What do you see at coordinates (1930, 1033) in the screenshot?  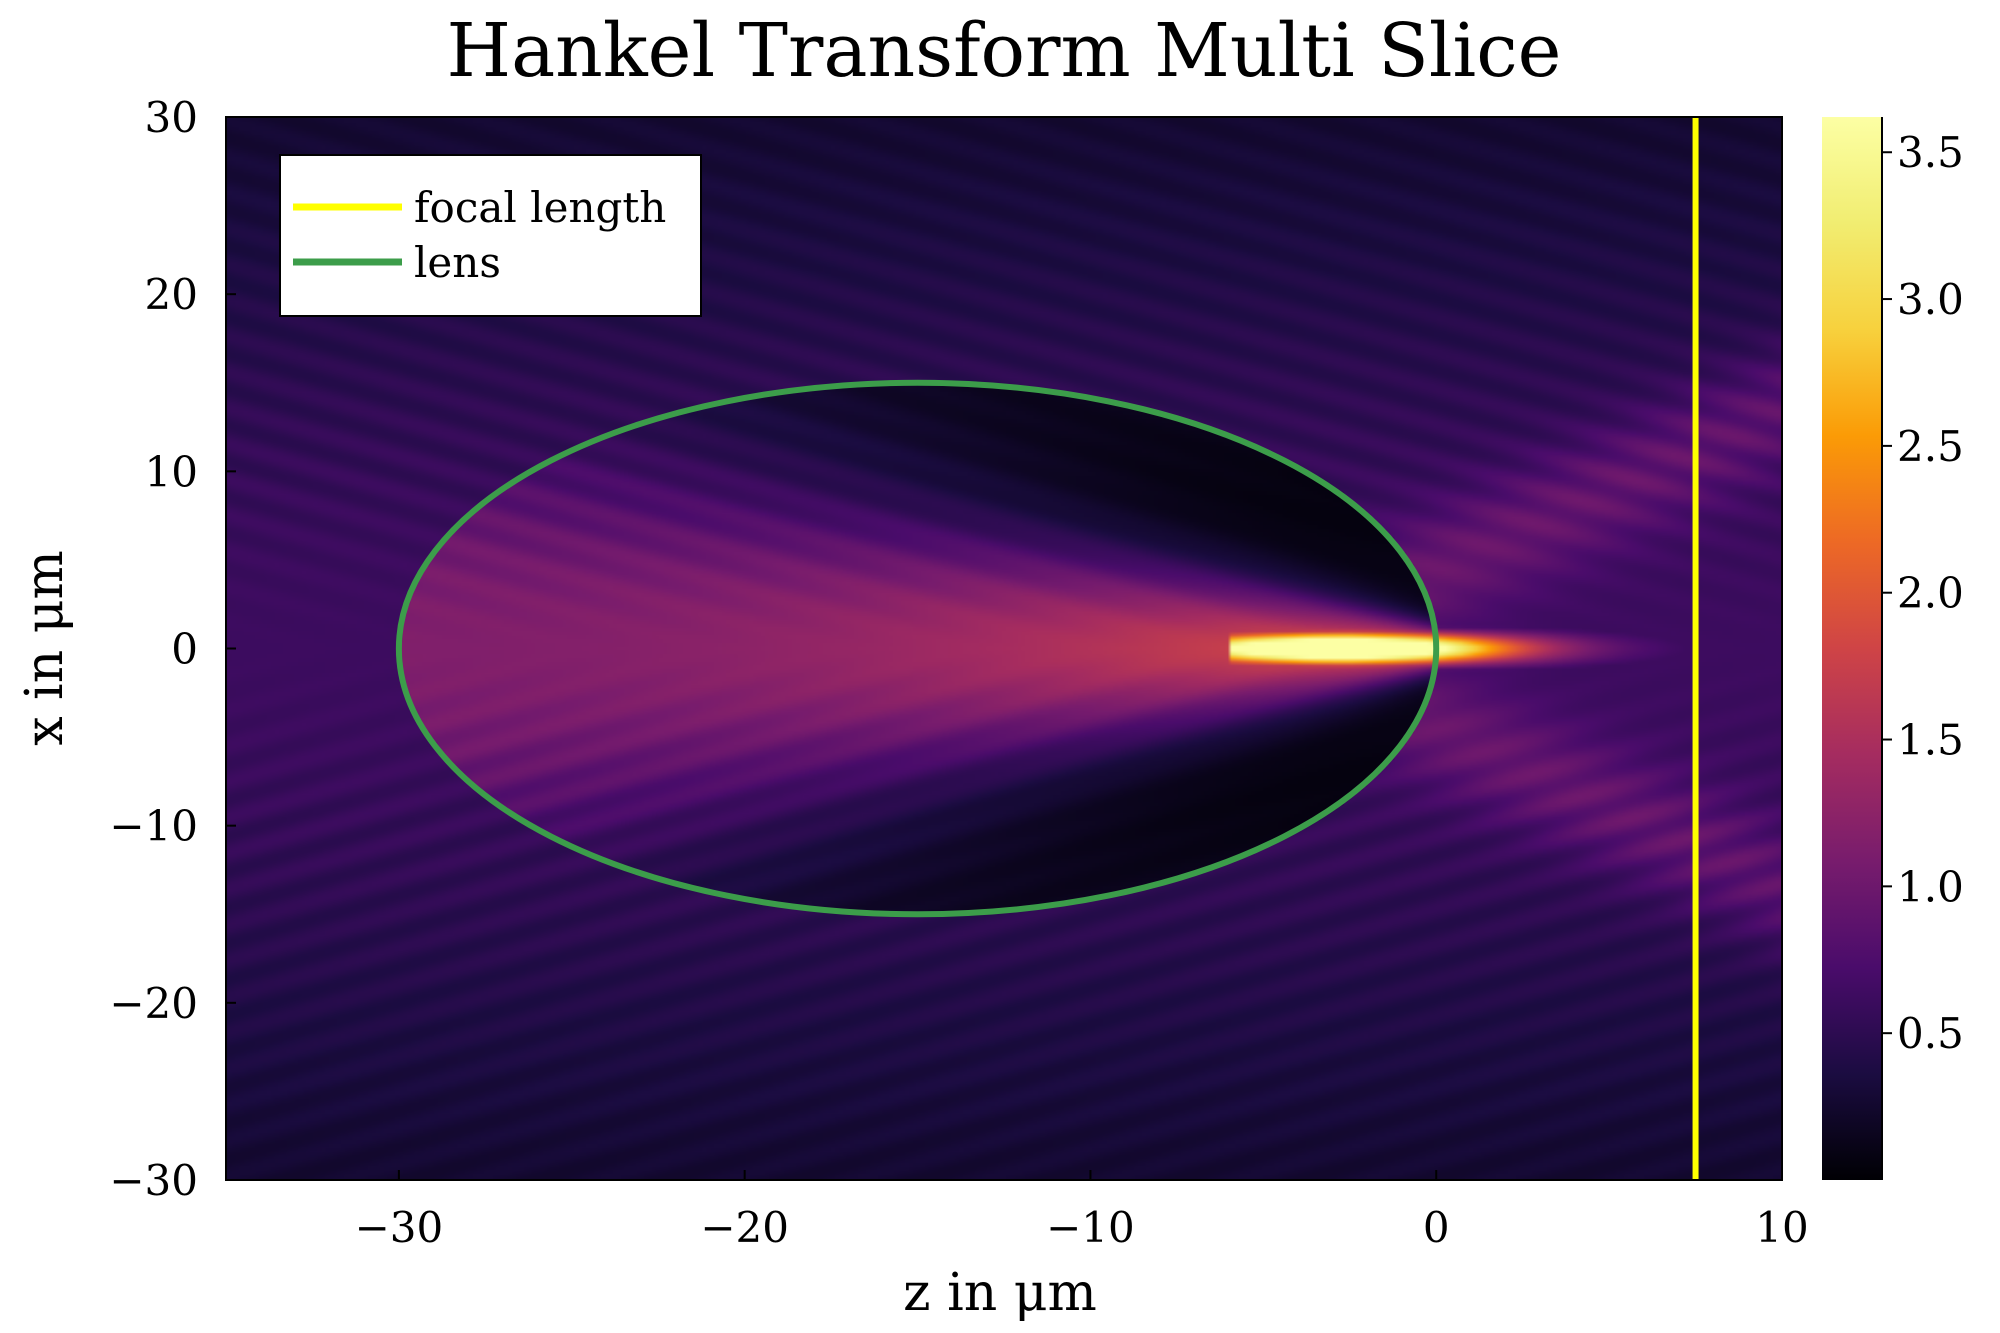 I see `colorbar-tick-label: 0.5` at bounding box center [1930, 1033].